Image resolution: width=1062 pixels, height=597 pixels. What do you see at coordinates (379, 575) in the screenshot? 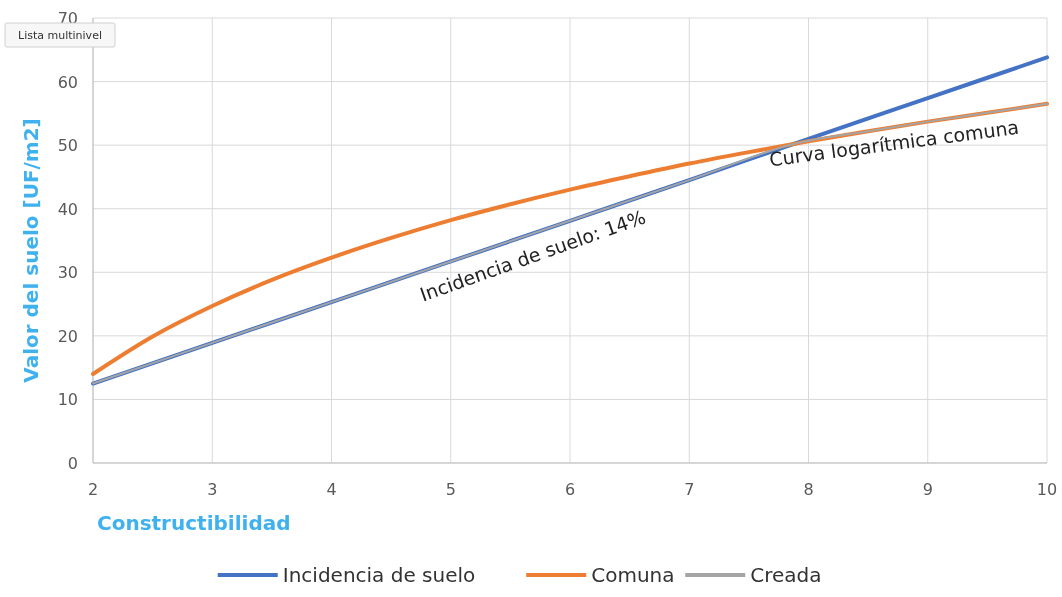
I see `legend-label: Incidencia de suelo` at bounding box center [379, 575].